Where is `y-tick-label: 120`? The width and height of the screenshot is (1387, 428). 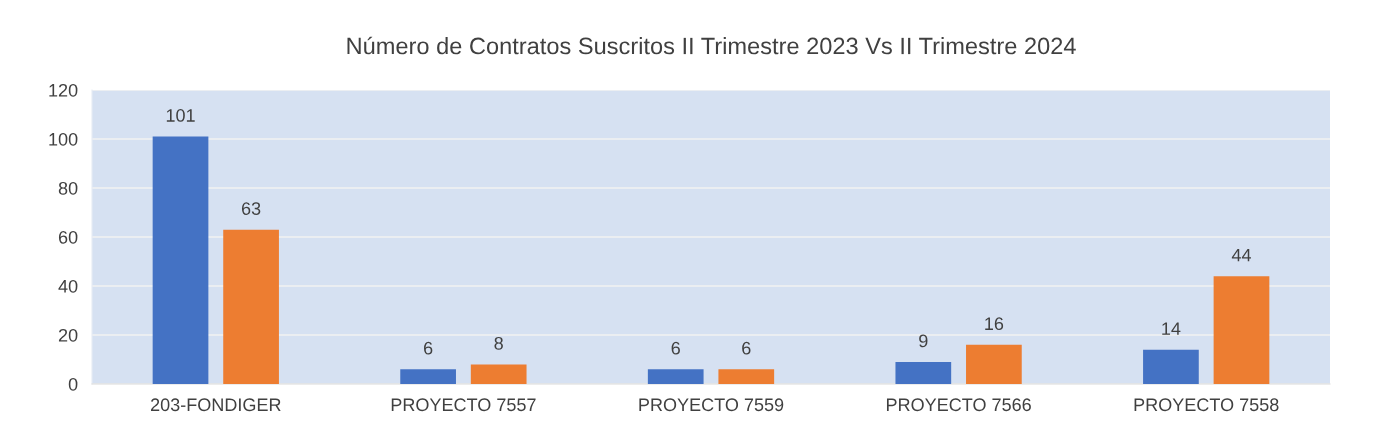
y-tick-label: 120 is located at coordinates (63, 90).